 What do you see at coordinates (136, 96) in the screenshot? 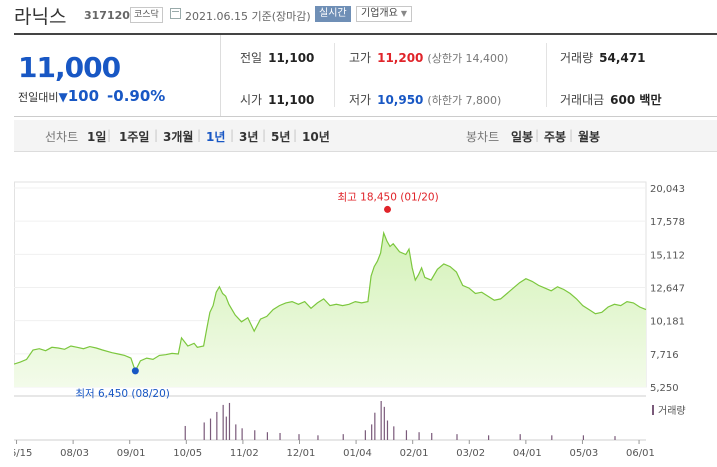
I see `change-percent: -0.90%` at bounding box center [136, 96].